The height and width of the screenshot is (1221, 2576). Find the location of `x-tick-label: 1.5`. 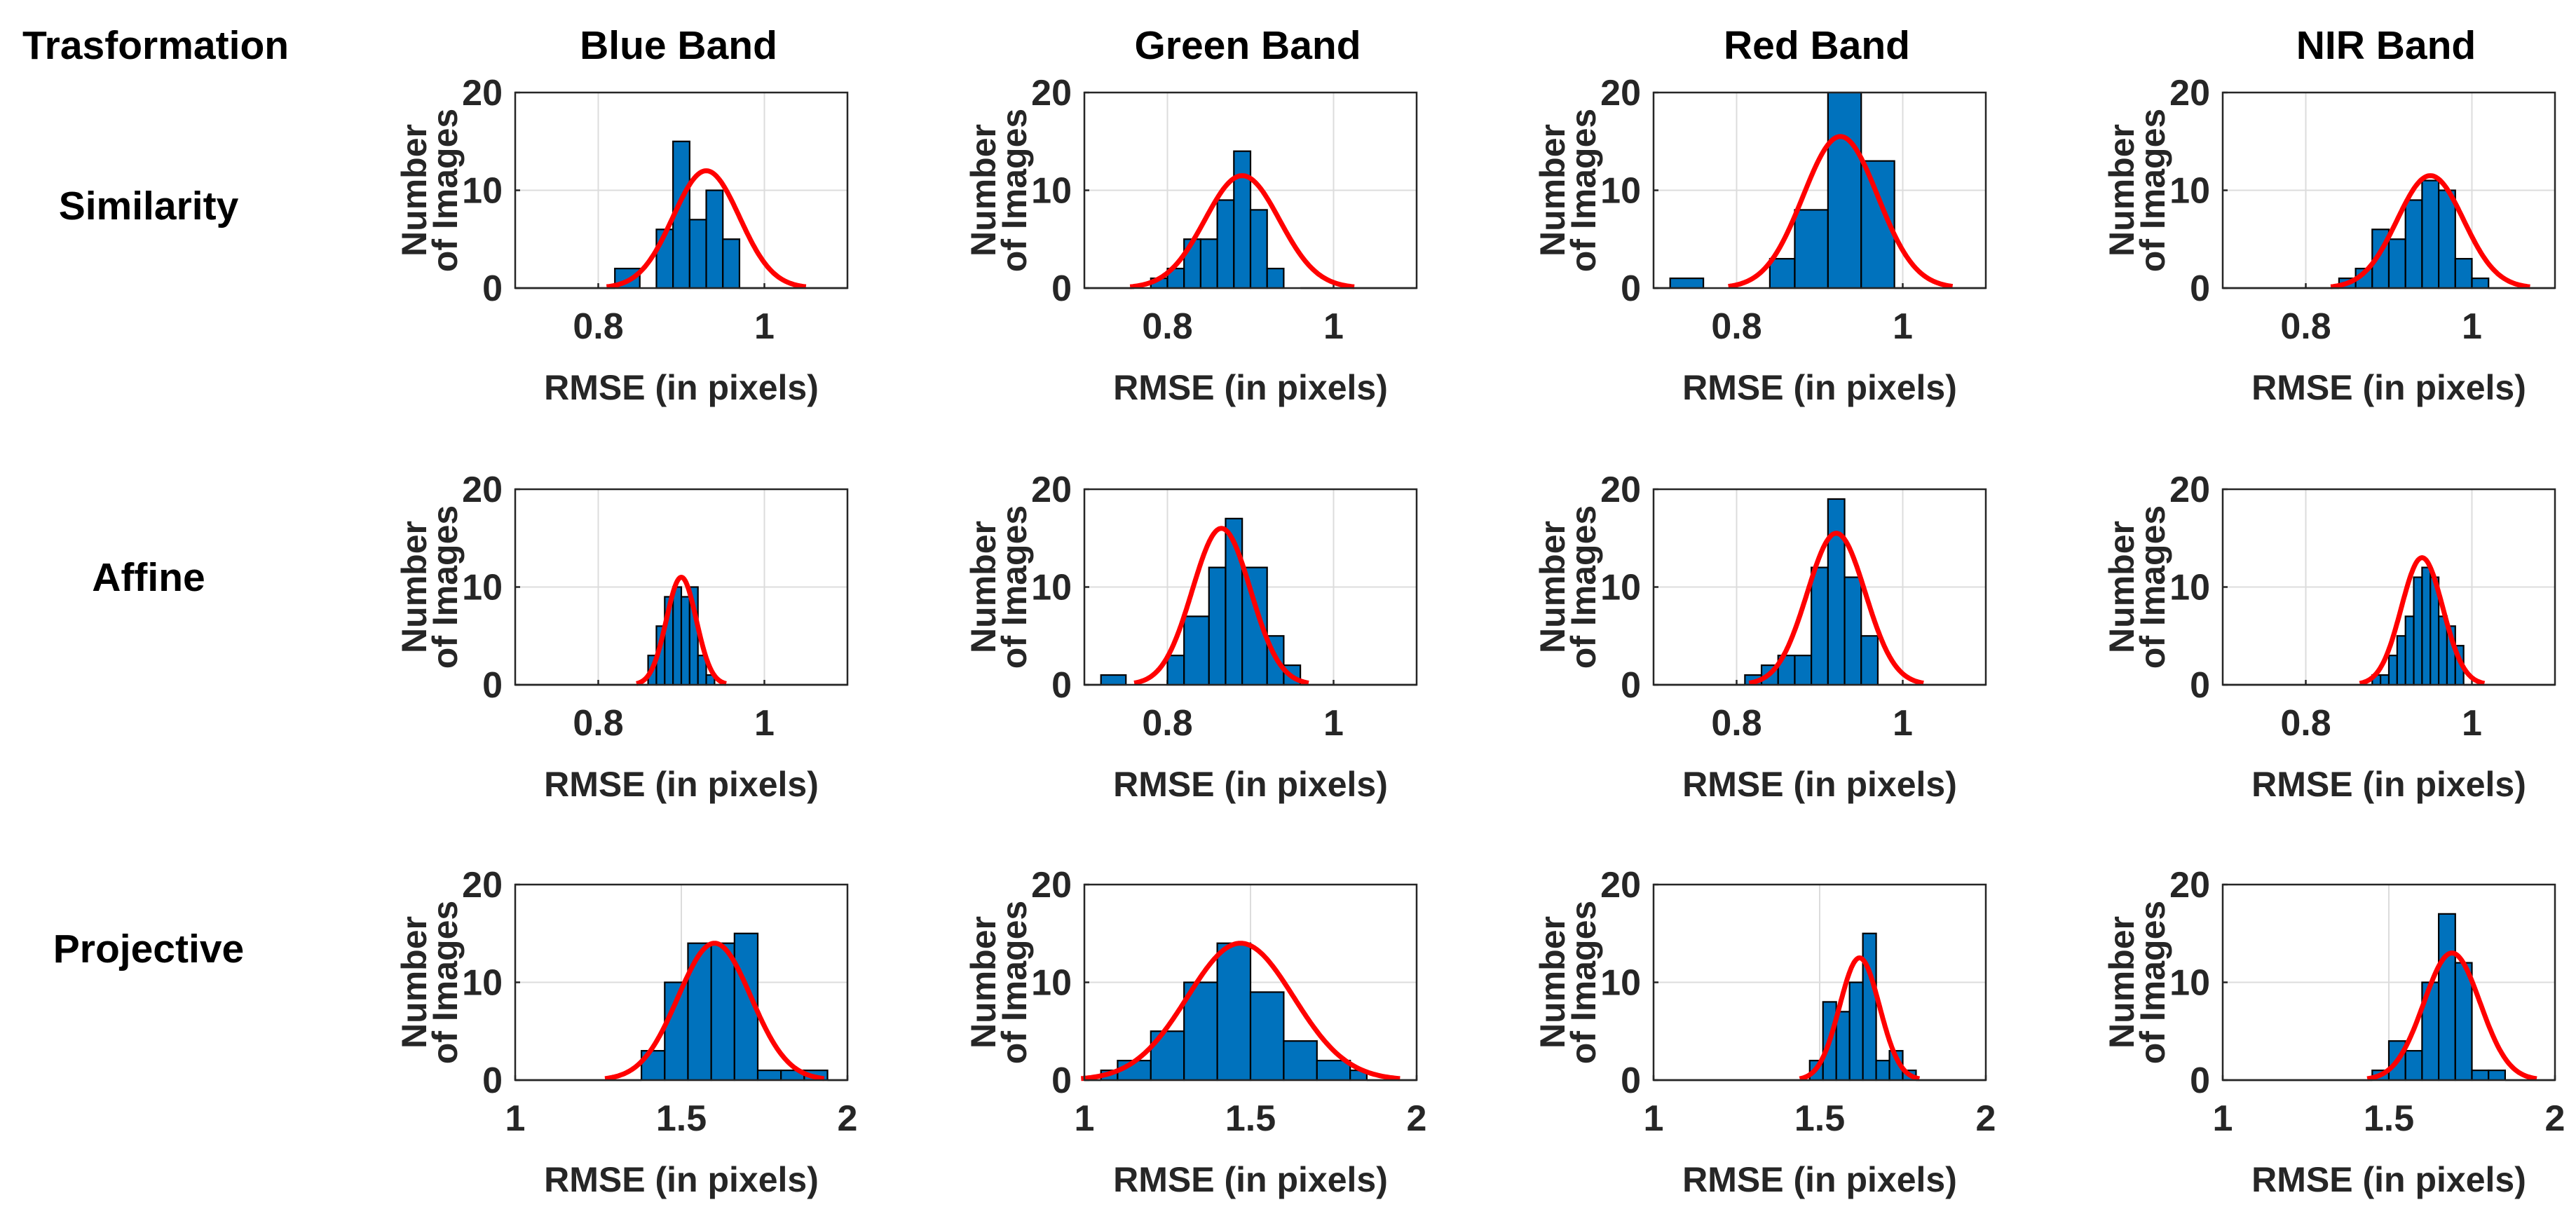

x-tick-label: 1.5 is located at coordinates (1250, 1118).